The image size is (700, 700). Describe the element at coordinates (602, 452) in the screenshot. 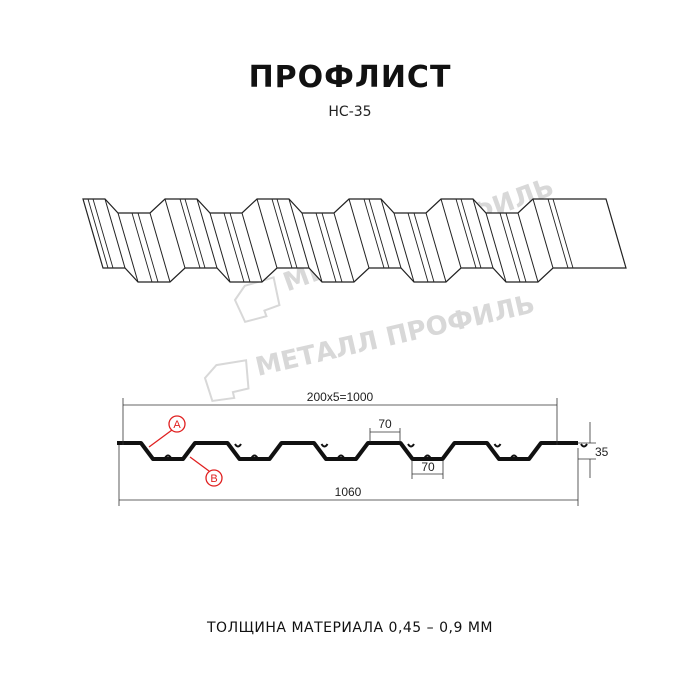

I see `dimension-height-label: 35` at that location.